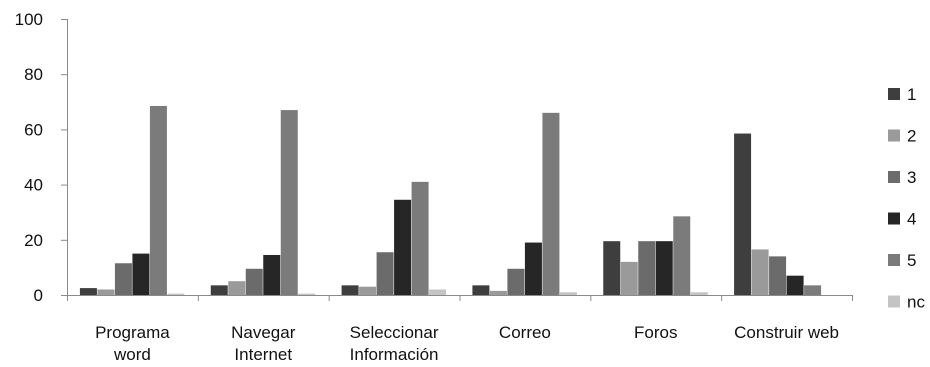  Describe the element at coordinates (655, 332) in the screenshot. I see `category-label: Foros` at that location.